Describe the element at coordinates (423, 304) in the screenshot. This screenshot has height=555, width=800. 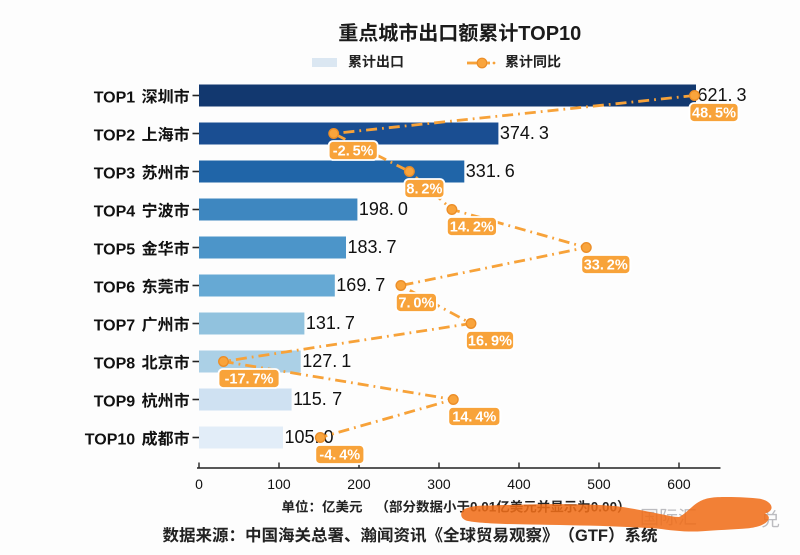
I see `svg-text: 0%` at that location.